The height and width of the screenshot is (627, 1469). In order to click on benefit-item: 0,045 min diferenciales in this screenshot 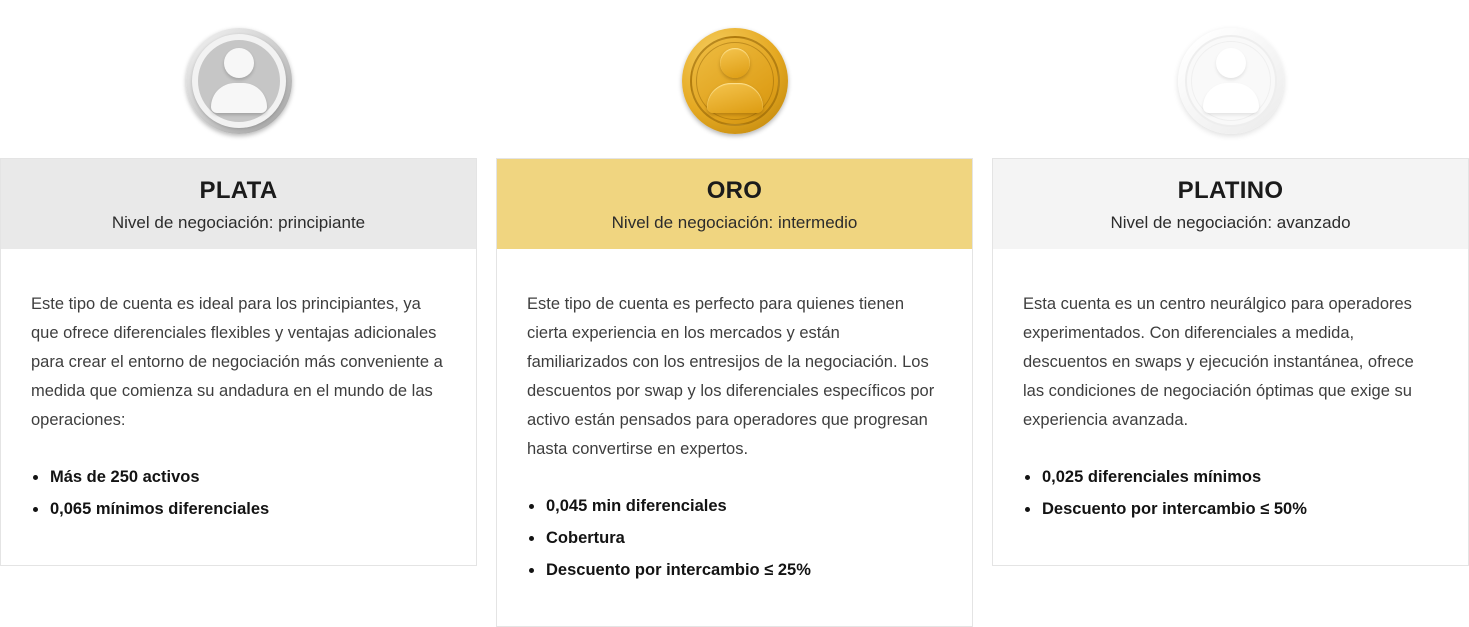, I will do `click(733, 506)`.